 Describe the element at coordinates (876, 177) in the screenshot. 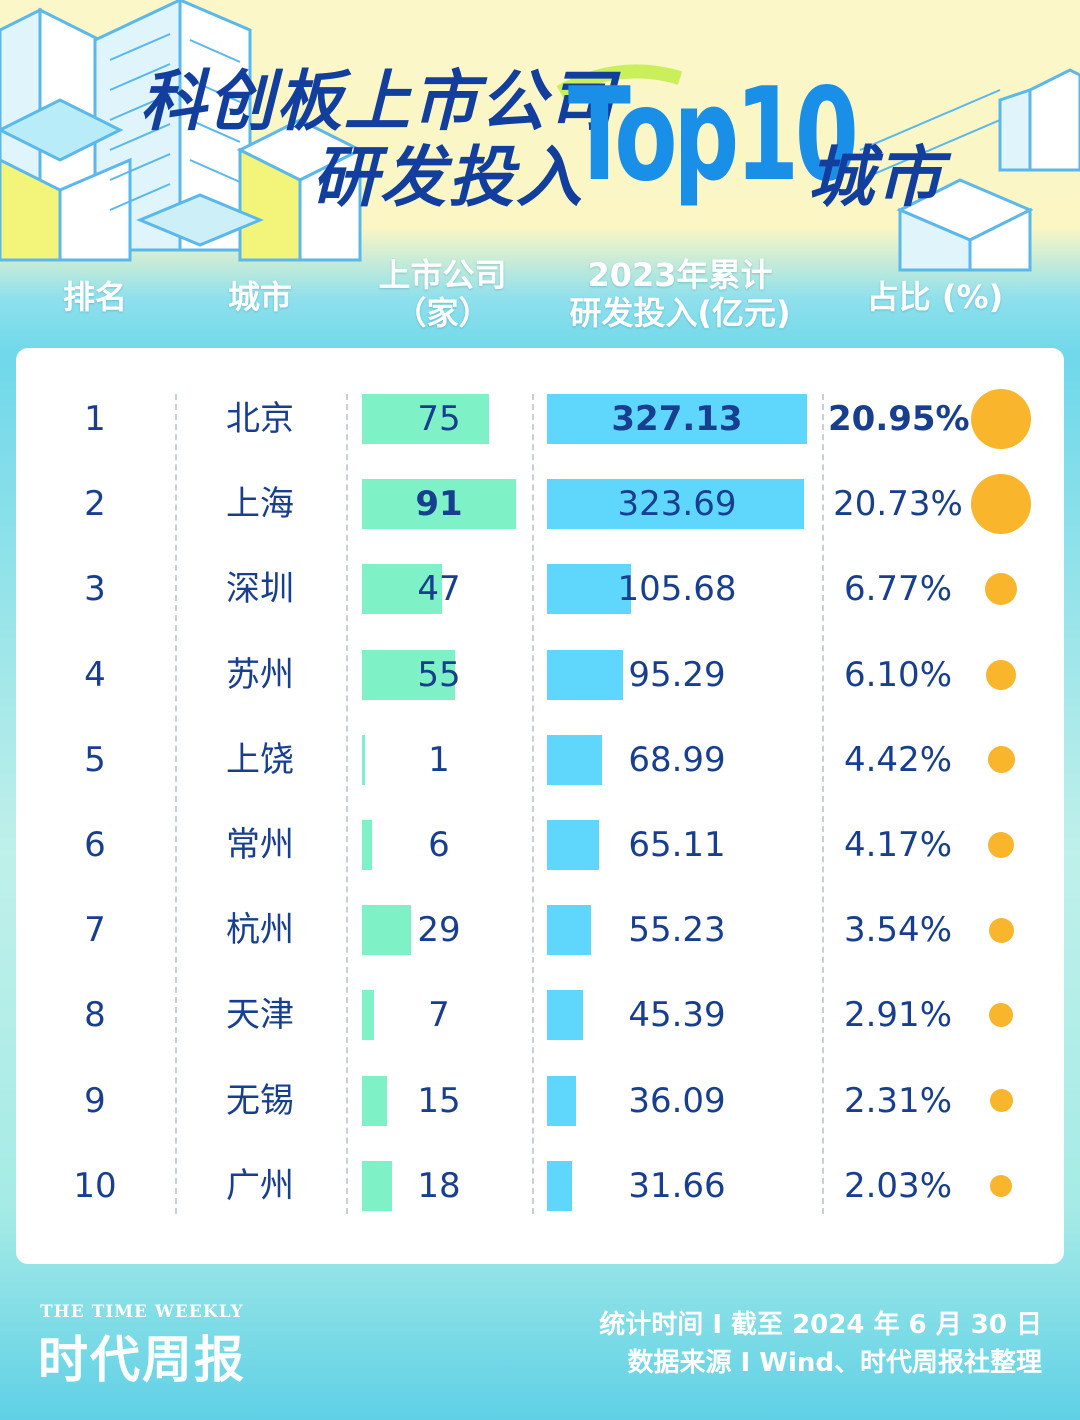

I see `chart-title-line2-end: 城市` at that location.